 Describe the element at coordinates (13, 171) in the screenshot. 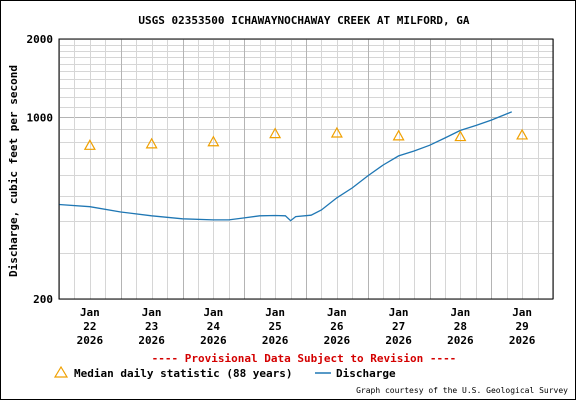

I see `y-axis-label: Discharge, cubic feet per second` at that location.